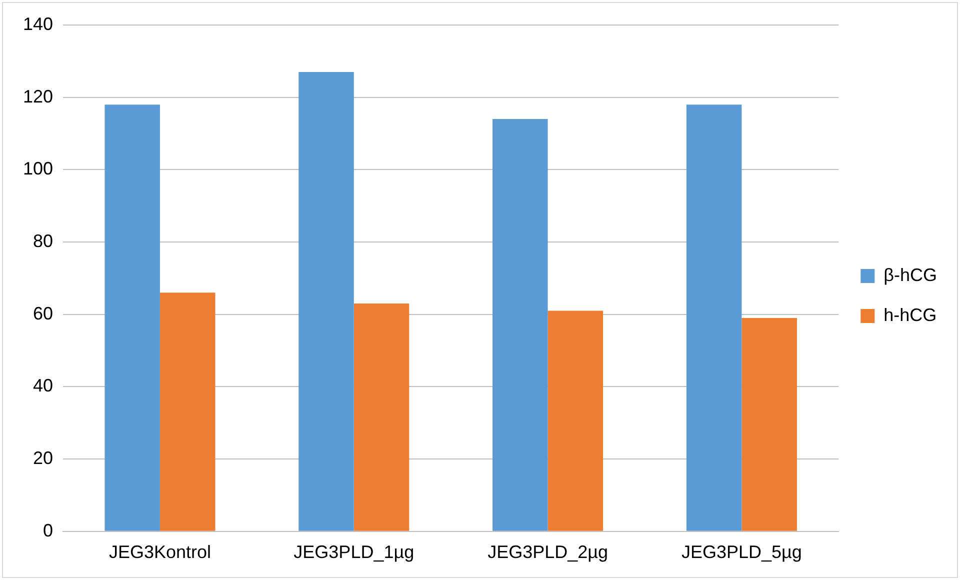 This screenshot has height=580, width=960. I want to click on x-tick-label: JEG3PLD_2µg, so click(548, 552).